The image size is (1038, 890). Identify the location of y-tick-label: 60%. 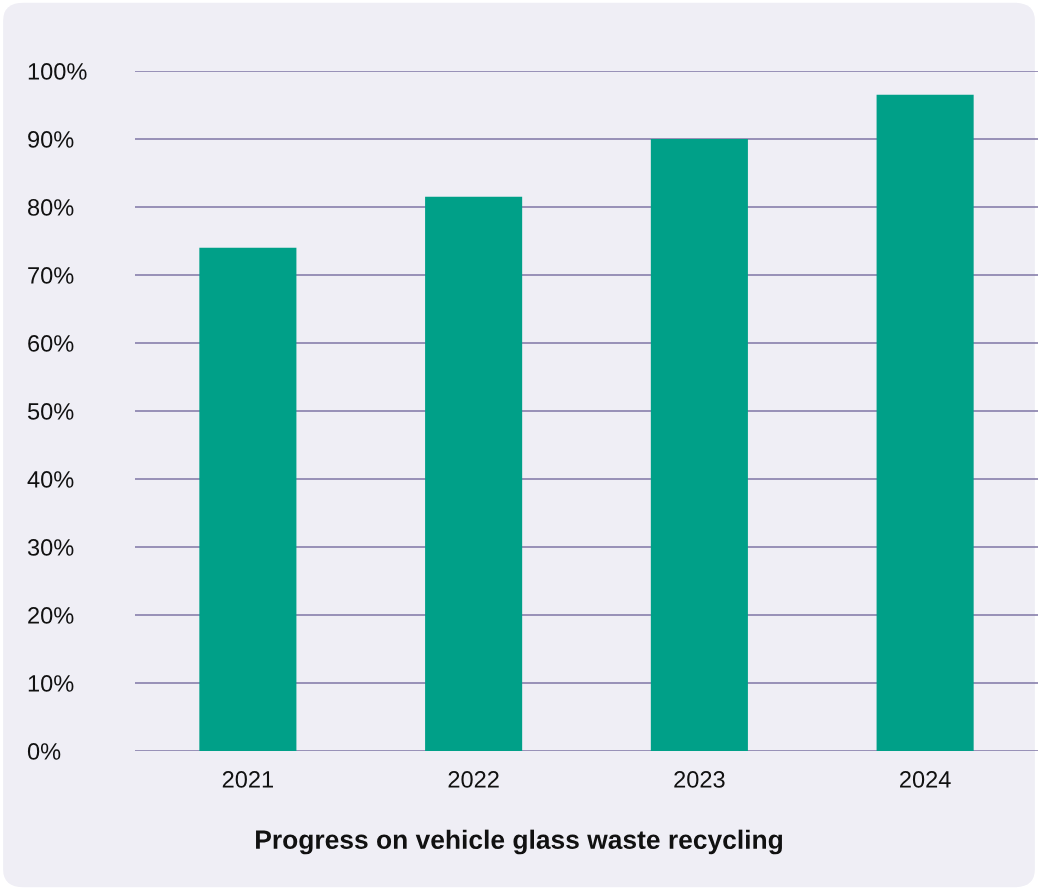
(51, 343).